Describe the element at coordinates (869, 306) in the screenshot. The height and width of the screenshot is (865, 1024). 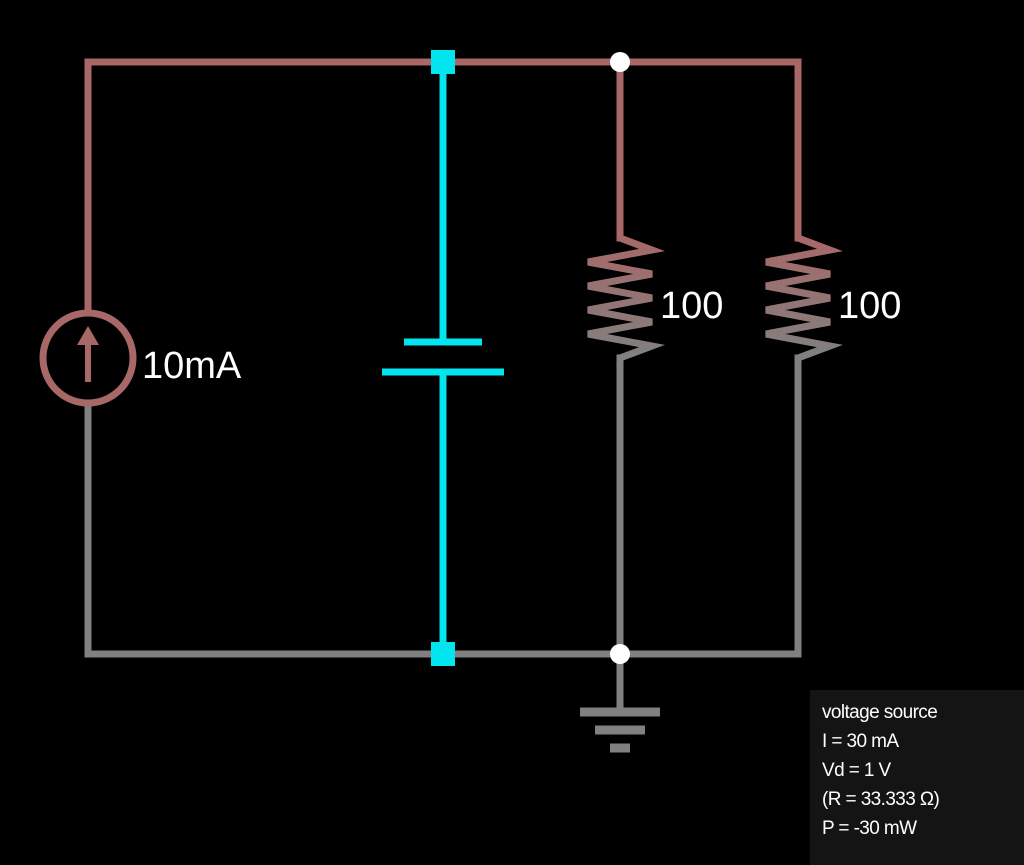
I see `resistor-2-label: 100` at that location.